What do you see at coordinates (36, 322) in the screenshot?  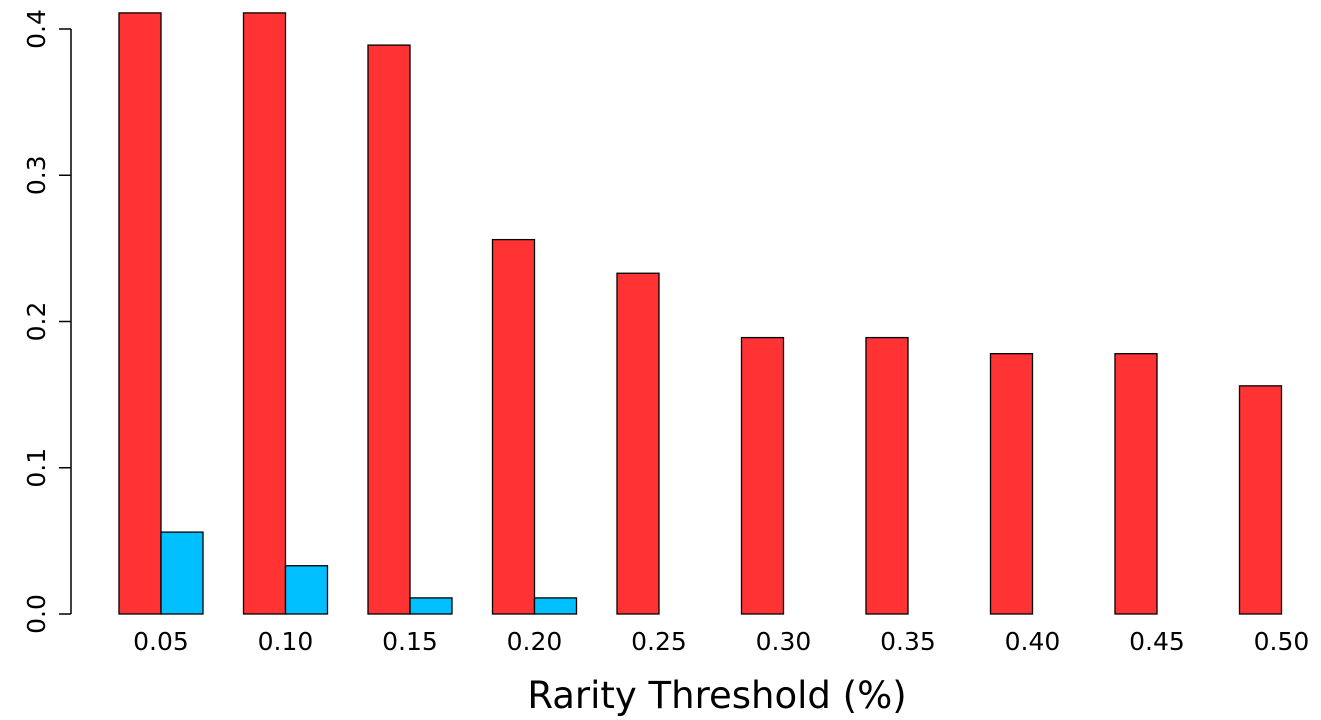 I see `y-tick-label: 0.2` at bounding box center [36, 322].